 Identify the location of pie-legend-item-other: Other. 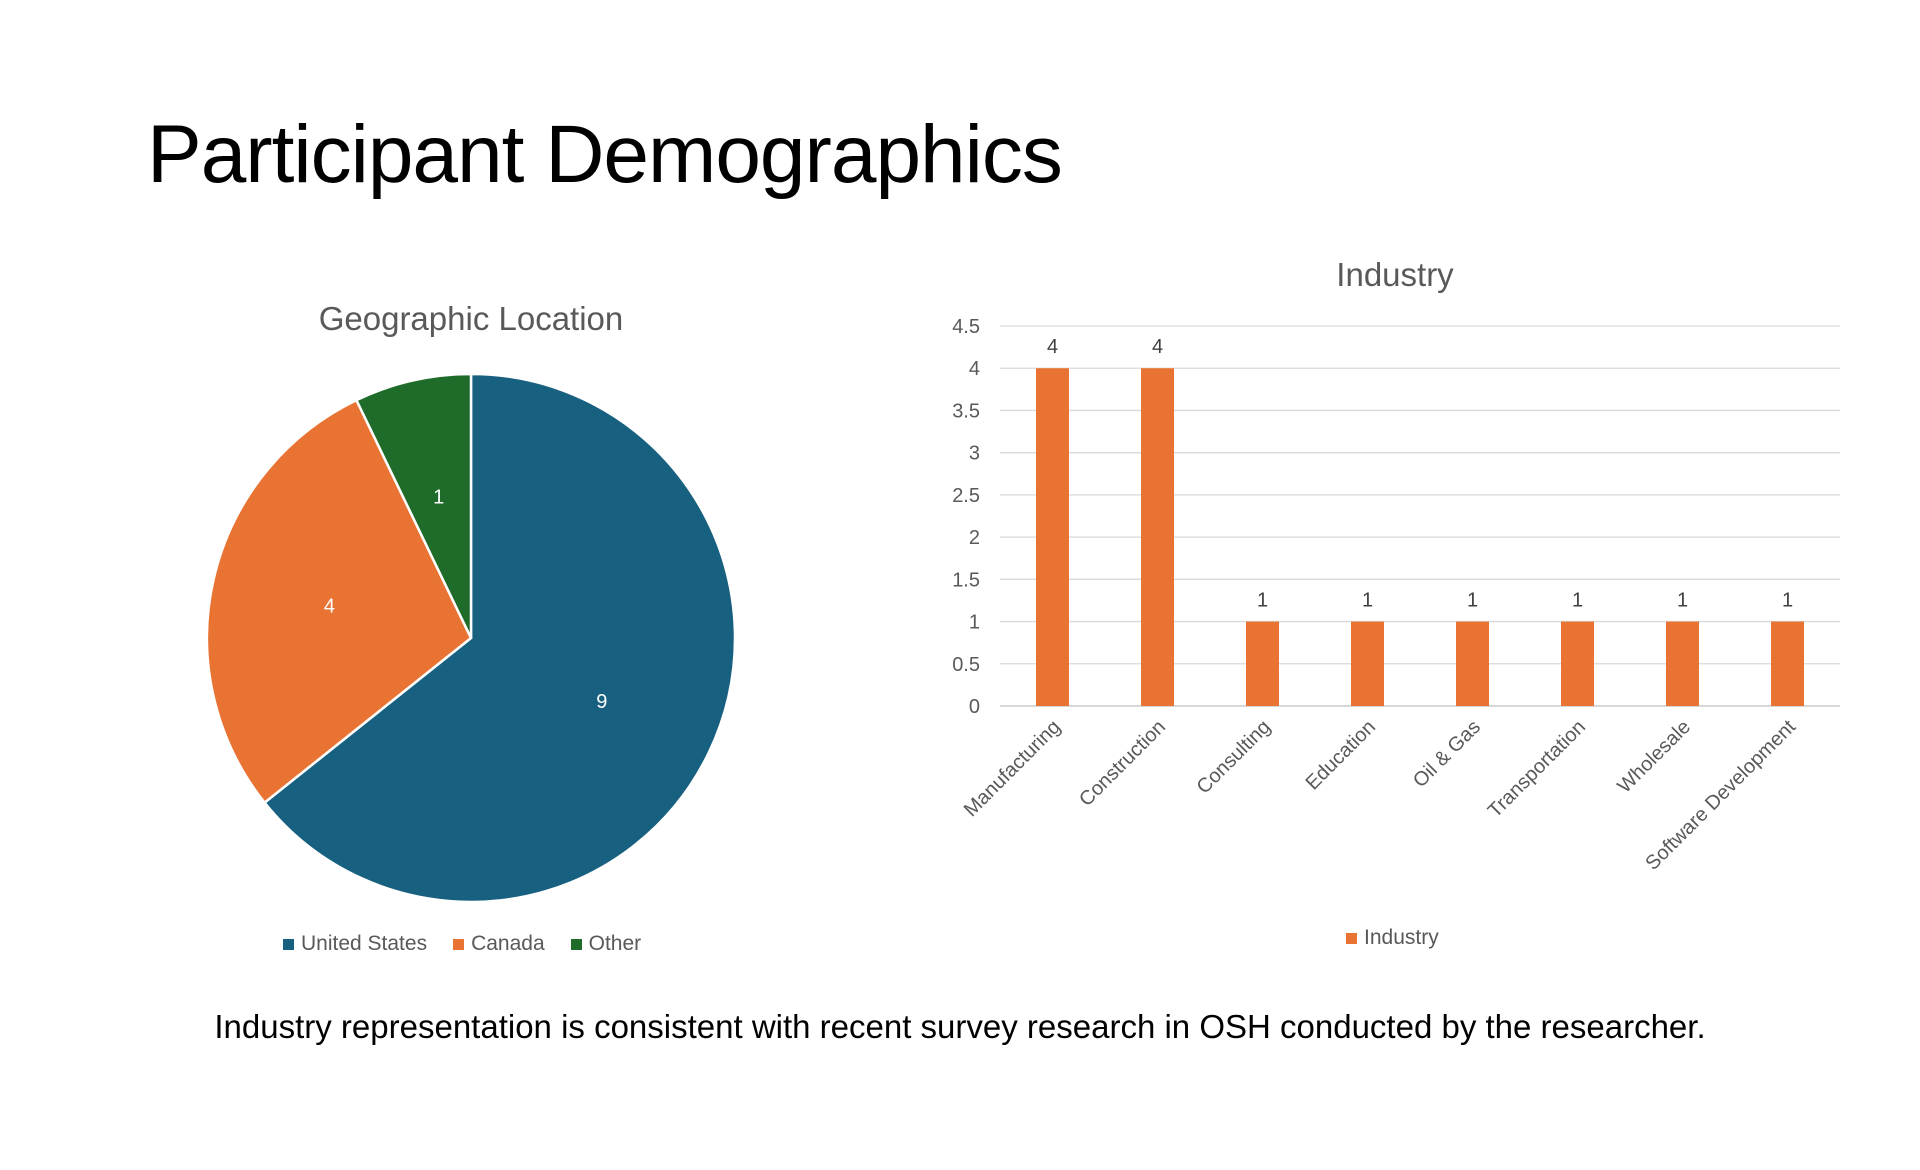
(606, 944).